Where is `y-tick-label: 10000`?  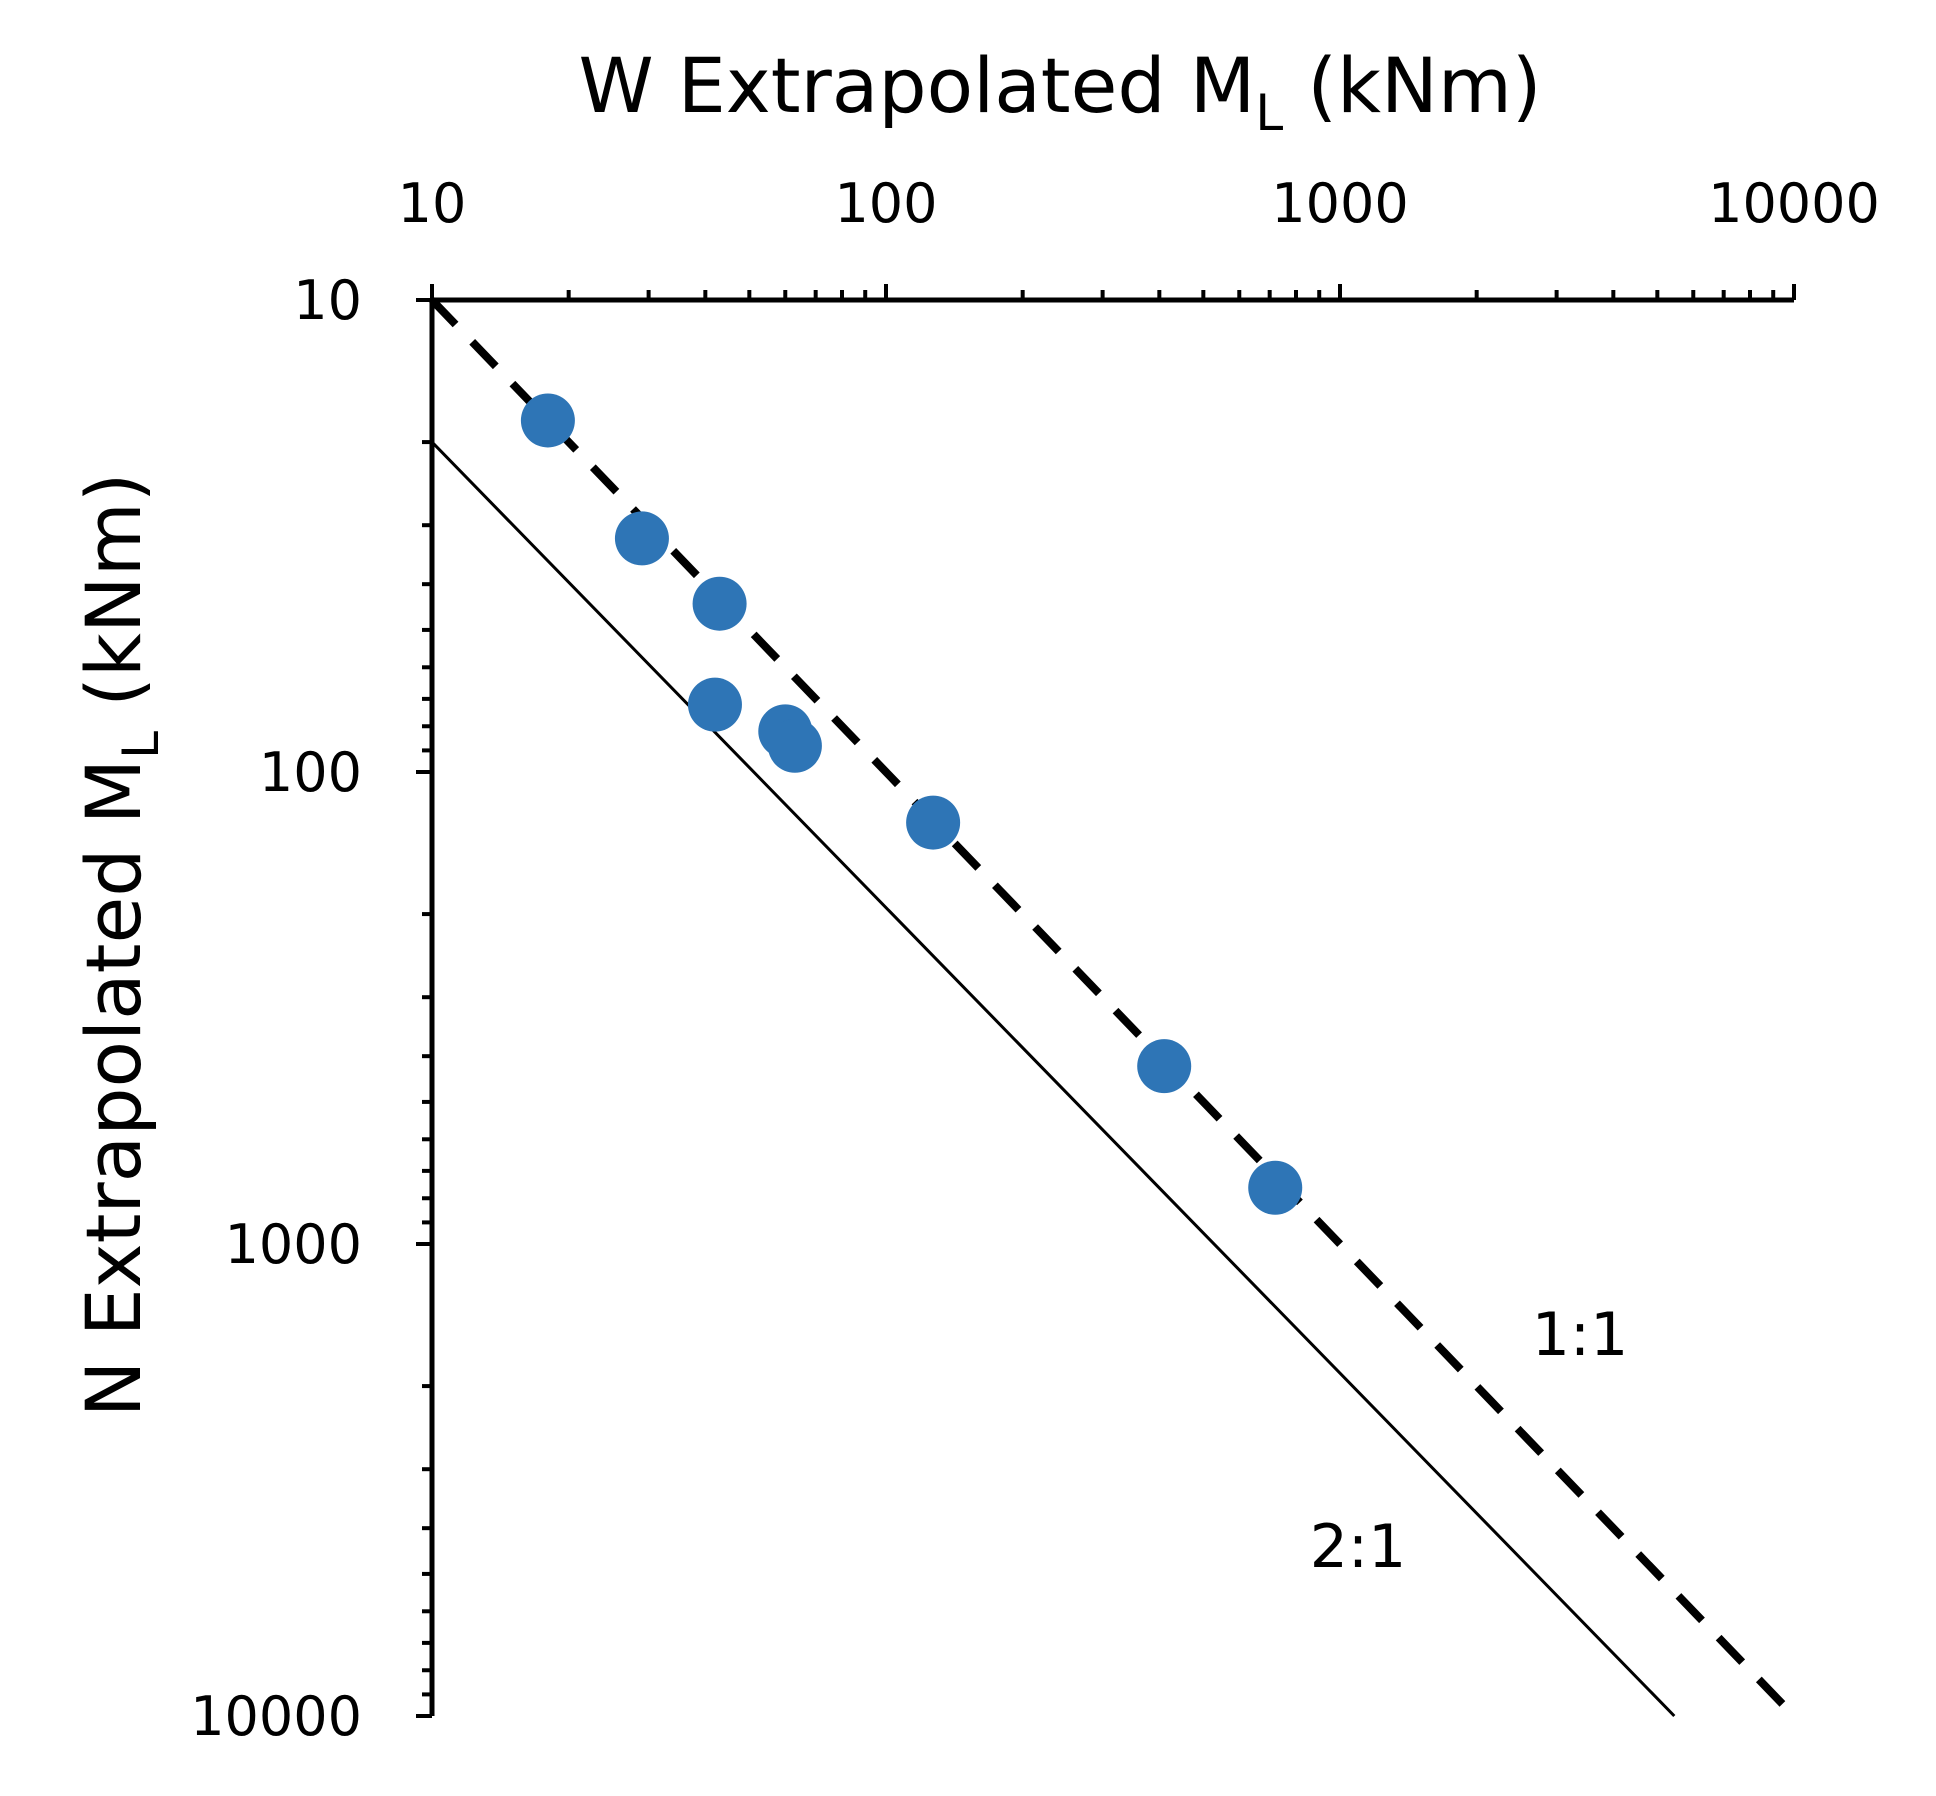
y-tick-label: 10000 is located at coordinates (276, 1716).